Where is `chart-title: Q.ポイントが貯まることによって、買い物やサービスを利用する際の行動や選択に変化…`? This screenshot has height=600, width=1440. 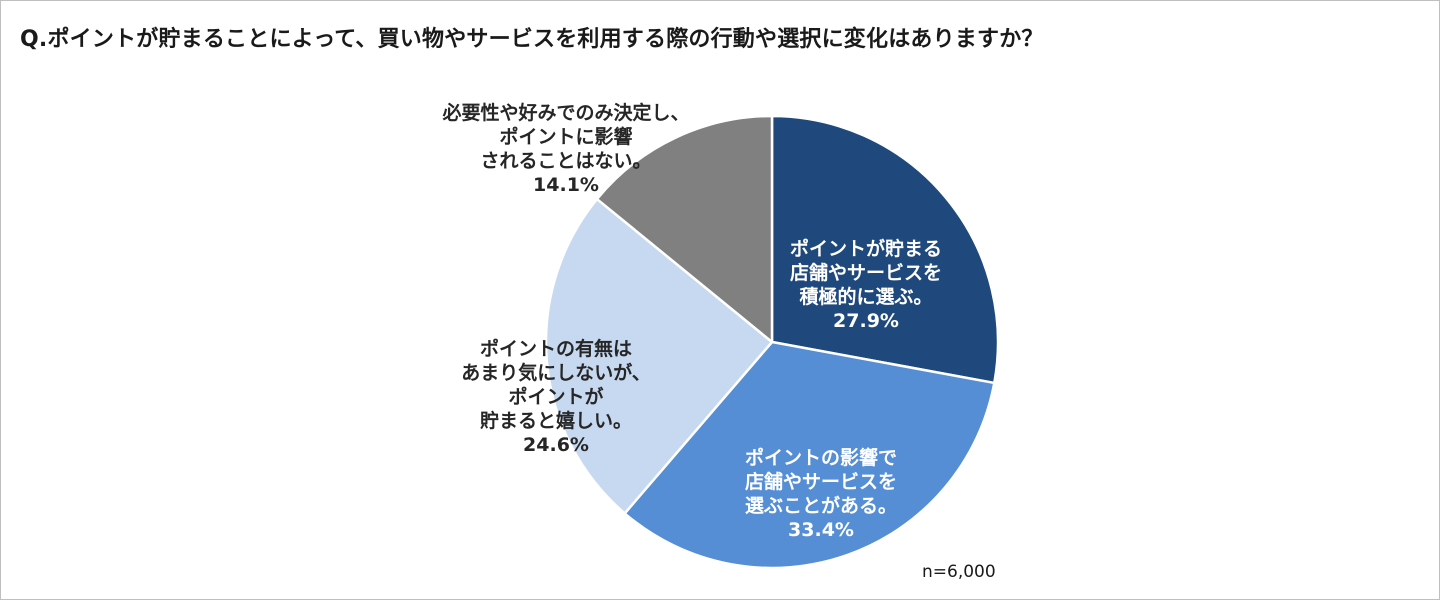 chart-title: Q.ポイントが貯まることによって、買い物やサービスを利用する際の行動や選択に変化… is located at coordinates (532, 39).